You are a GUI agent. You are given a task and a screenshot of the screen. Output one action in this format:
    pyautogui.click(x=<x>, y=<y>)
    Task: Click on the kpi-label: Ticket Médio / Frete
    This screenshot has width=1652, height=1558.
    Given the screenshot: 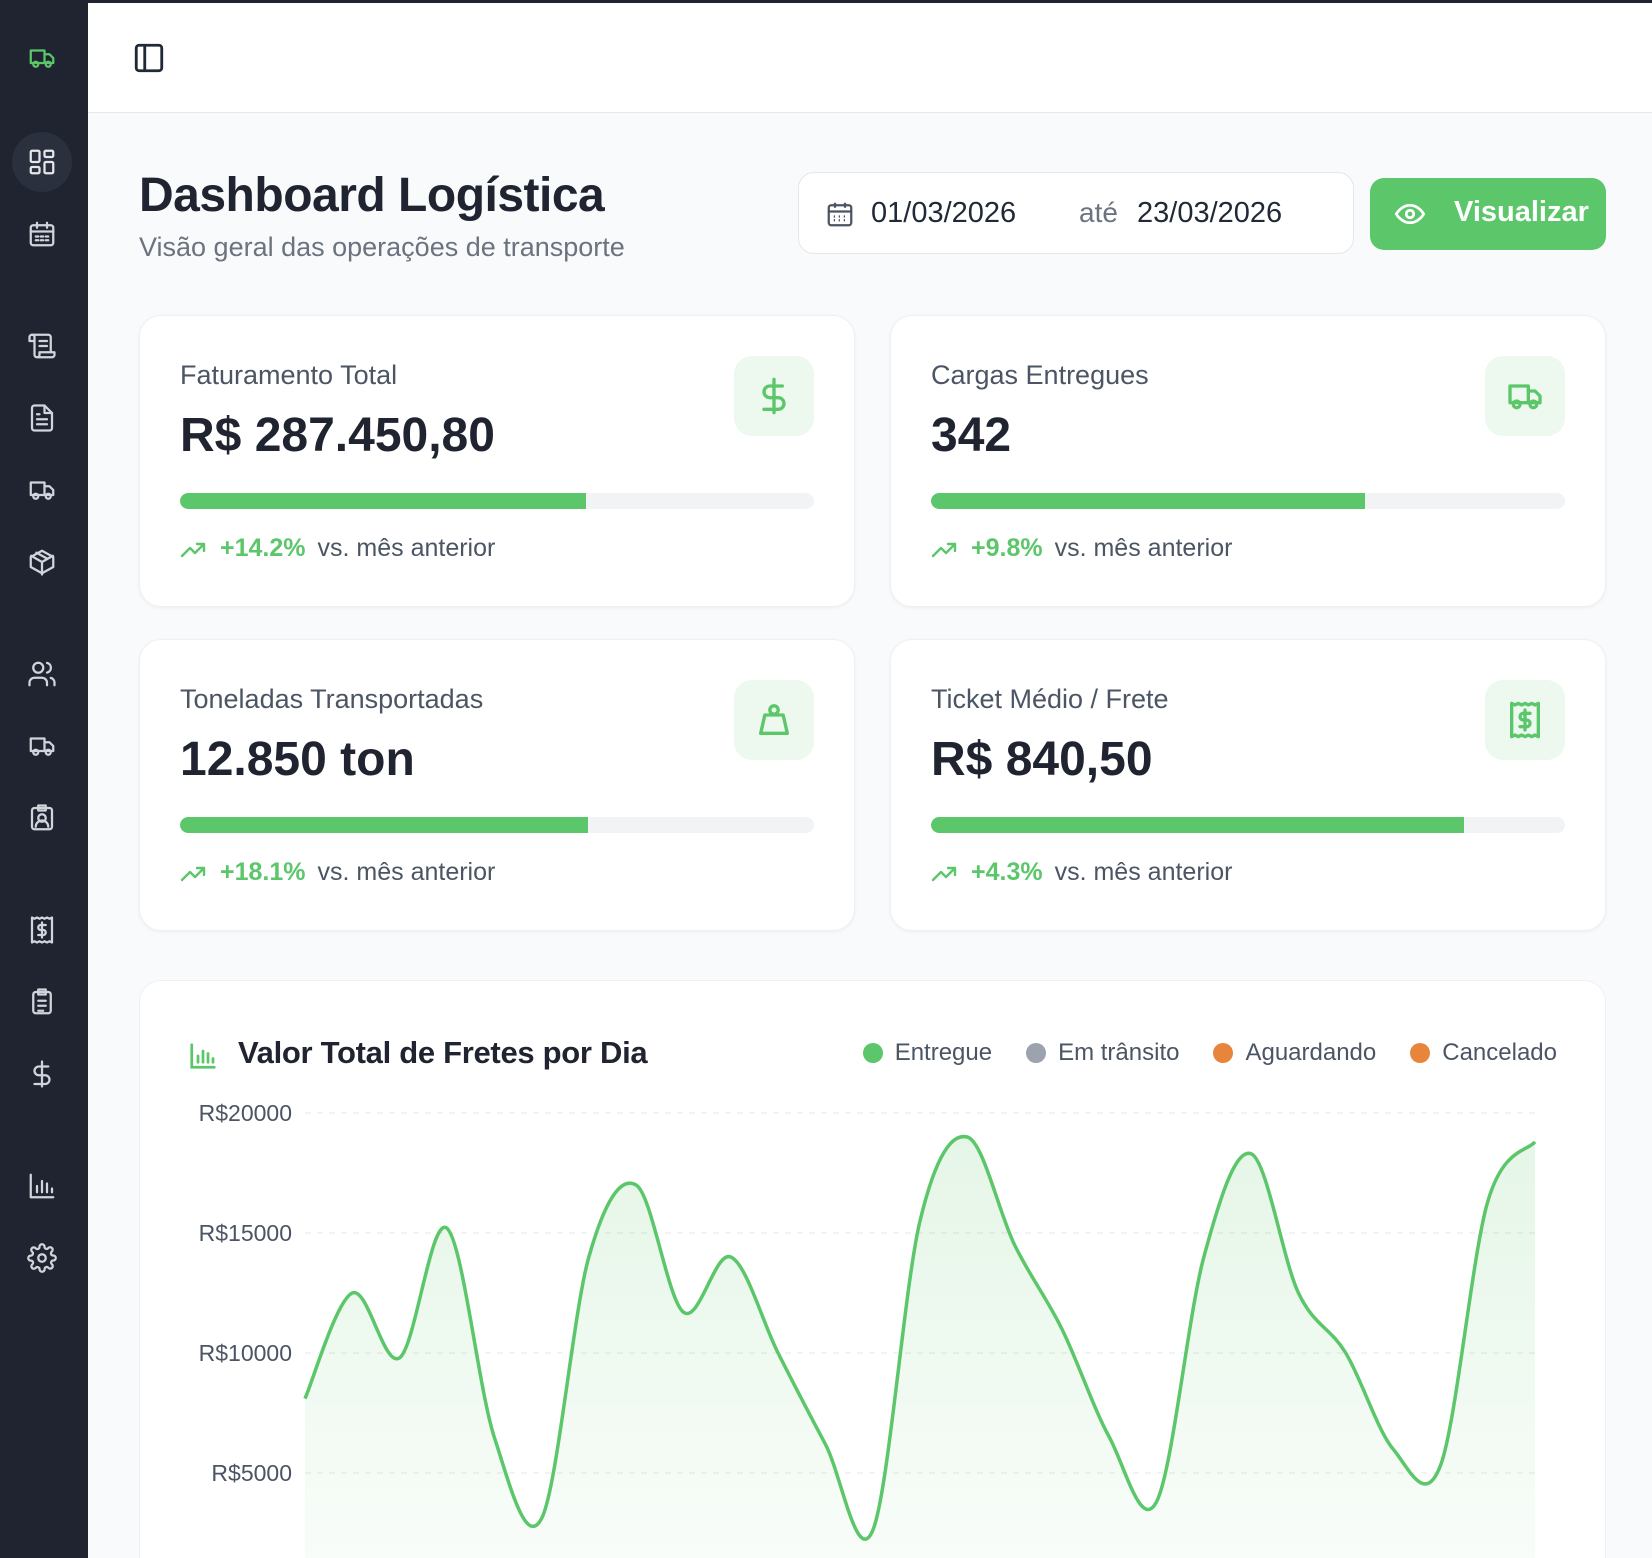 What is the action you would take?
    pyautogui.click(x=1050, y=699)
    